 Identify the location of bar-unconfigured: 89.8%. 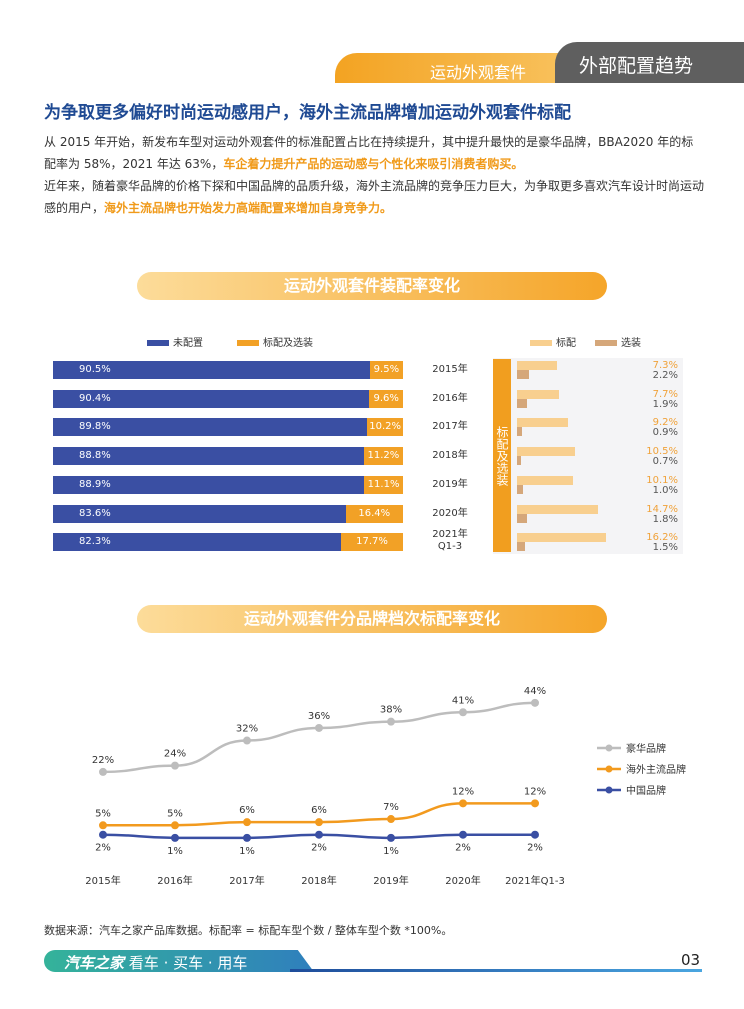
(210, 427).